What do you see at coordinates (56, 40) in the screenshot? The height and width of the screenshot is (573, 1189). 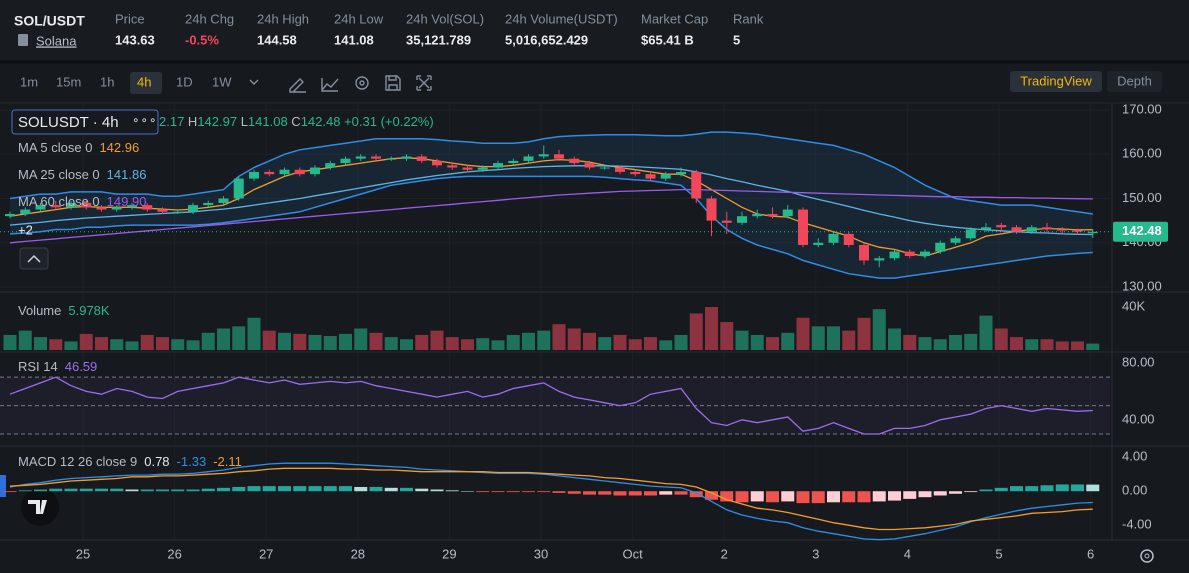 I see `coin-name: Solana` at bounding box center [56, 40].